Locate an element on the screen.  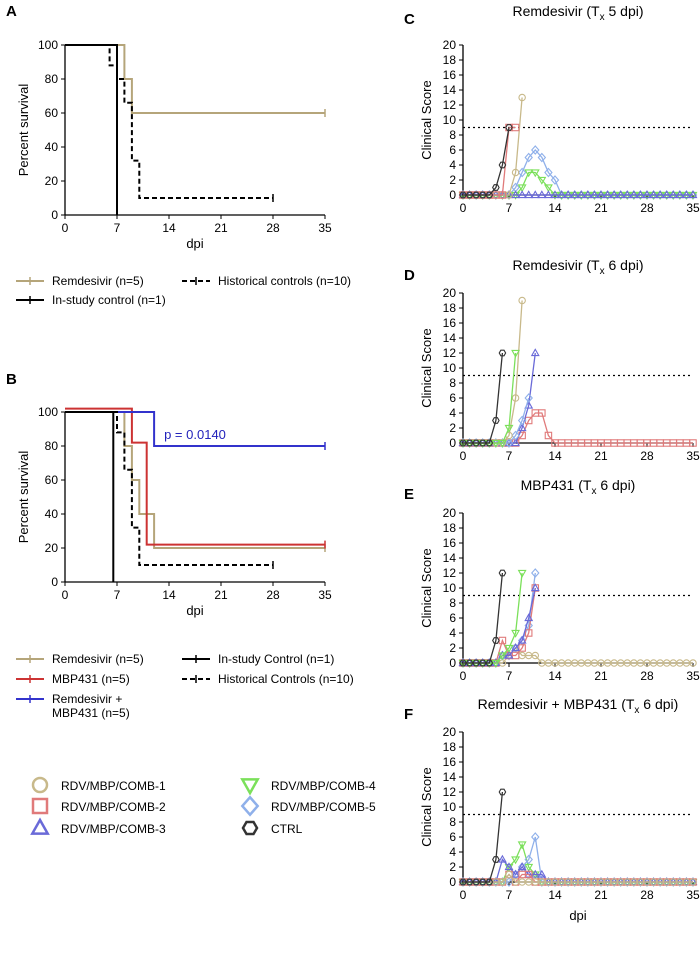
y-tick-label: 16 is located at coordinates (450, 75).